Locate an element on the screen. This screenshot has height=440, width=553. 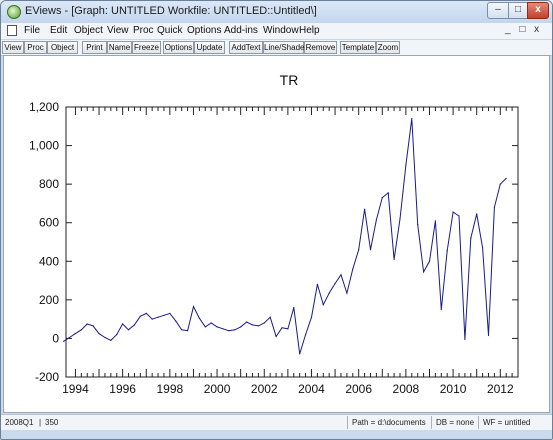
menu-window: Window is located at coordinates (281, 30).